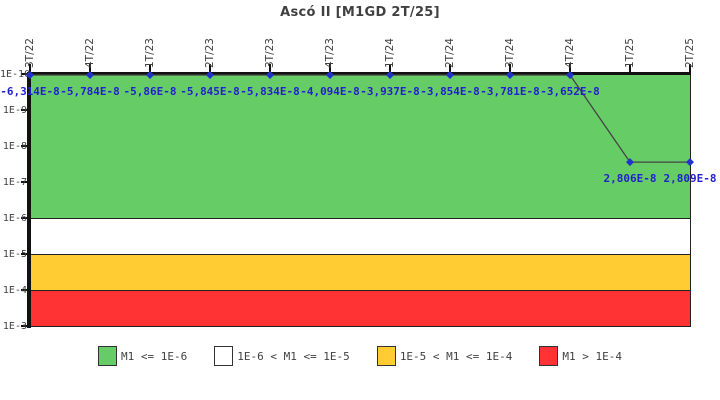 The width and height of the screenshot is (720, 400). What do you see at coordinates (510, 91) in the screenshot?
I see `data-point-value-label: -3,781E-8` at bounding box center [510, 91].